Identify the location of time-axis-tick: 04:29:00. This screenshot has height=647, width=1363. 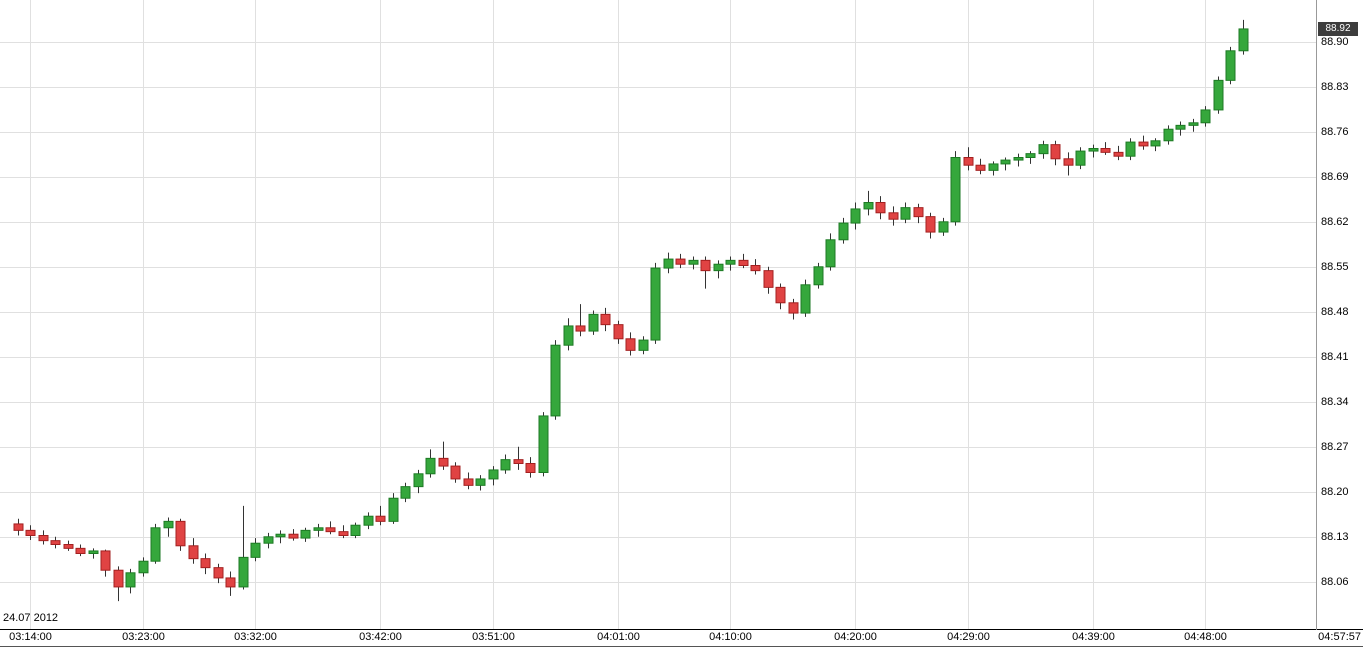
(968, 637).